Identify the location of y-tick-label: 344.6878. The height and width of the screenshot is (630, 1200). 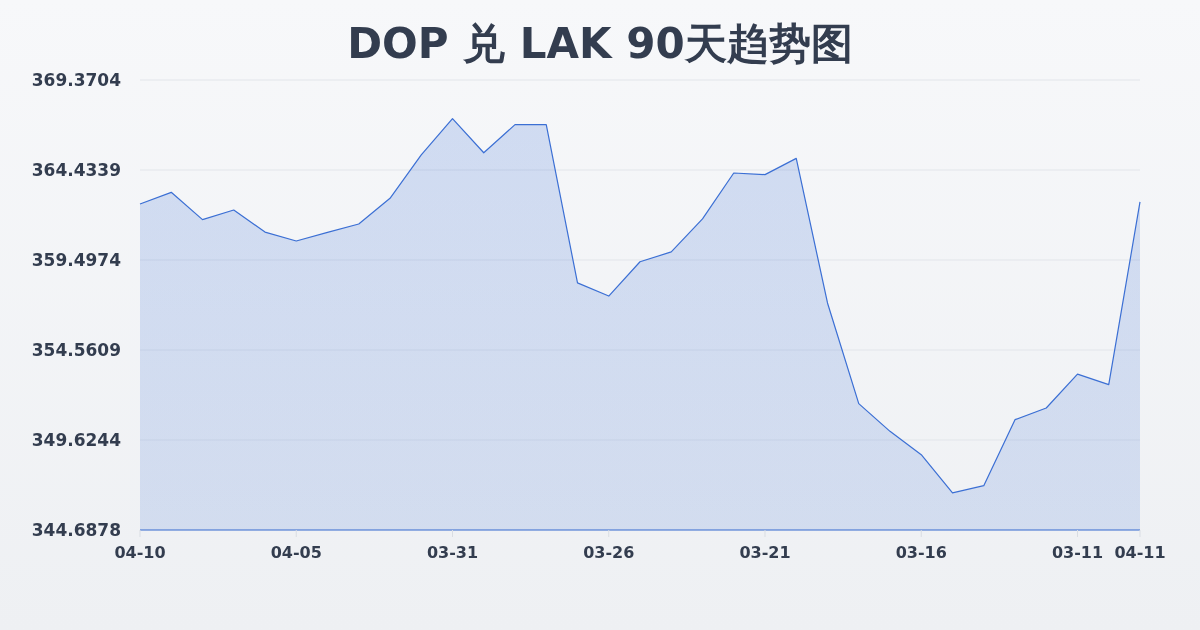
(76, 530).